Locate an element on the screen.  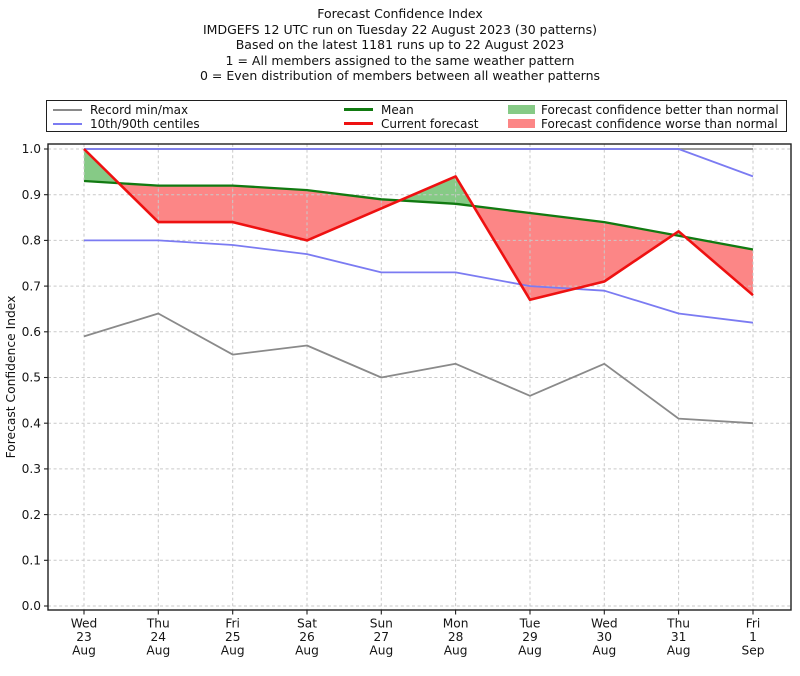
legend-item-record-minmax: Record min/max is located at coordinates (121, 109).